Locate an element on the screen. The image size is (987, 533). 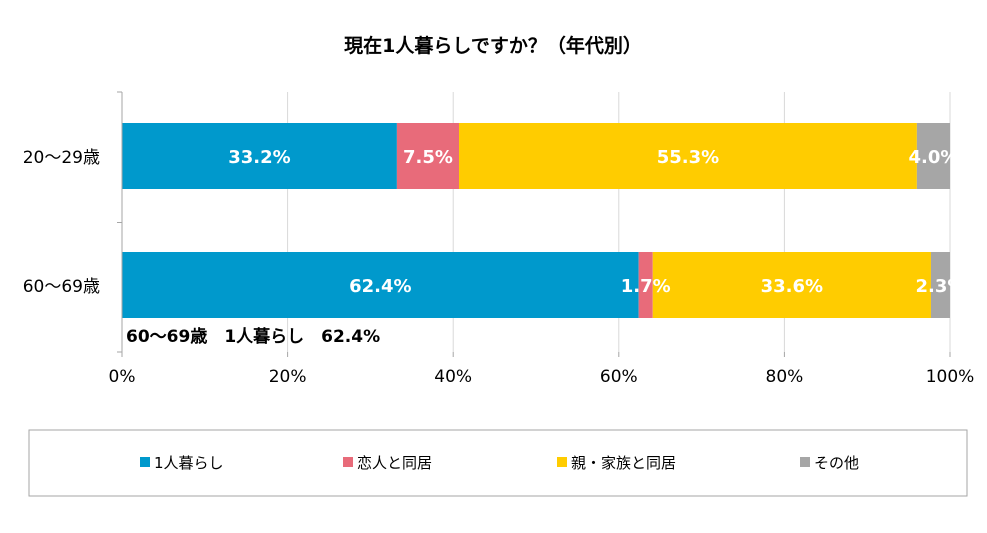
x-tick-label: 80% is located at coordinates (785, 377).